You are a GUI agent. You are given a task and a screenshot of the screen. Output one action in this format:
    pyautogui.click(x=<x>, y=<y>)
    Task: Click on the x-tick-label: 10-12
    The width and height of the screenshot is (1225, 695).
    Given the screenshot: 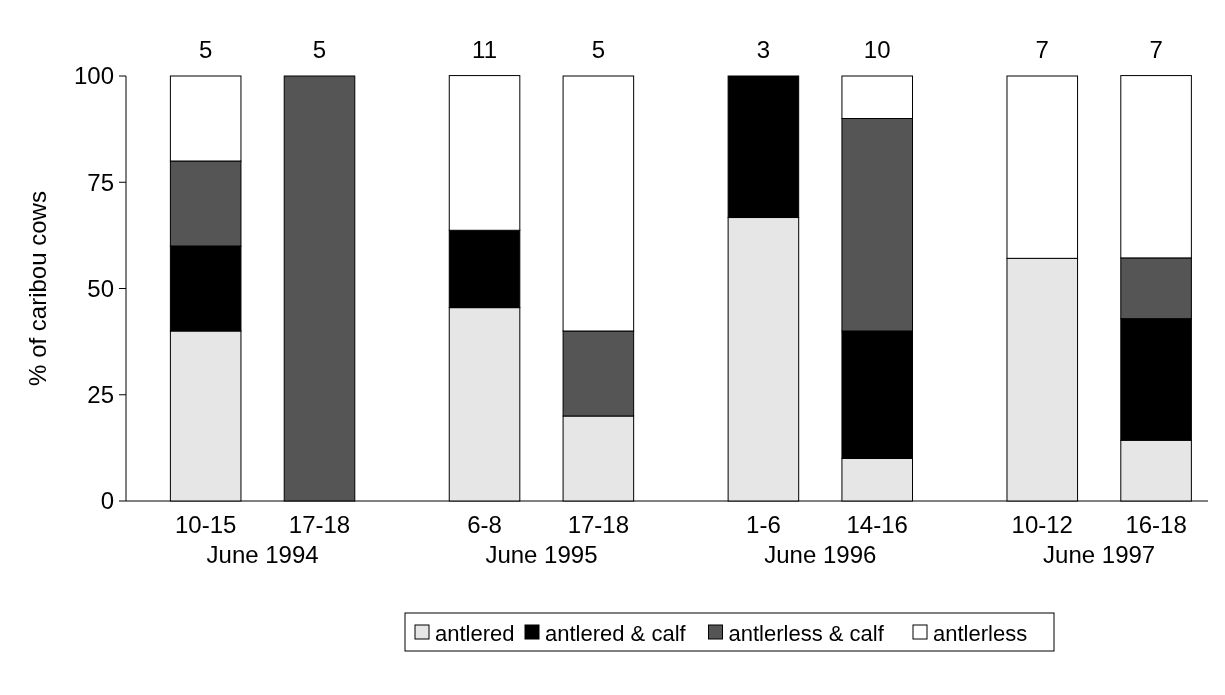 What is the action you would take?
    pyautogui.click(x=1042, y=524)
    